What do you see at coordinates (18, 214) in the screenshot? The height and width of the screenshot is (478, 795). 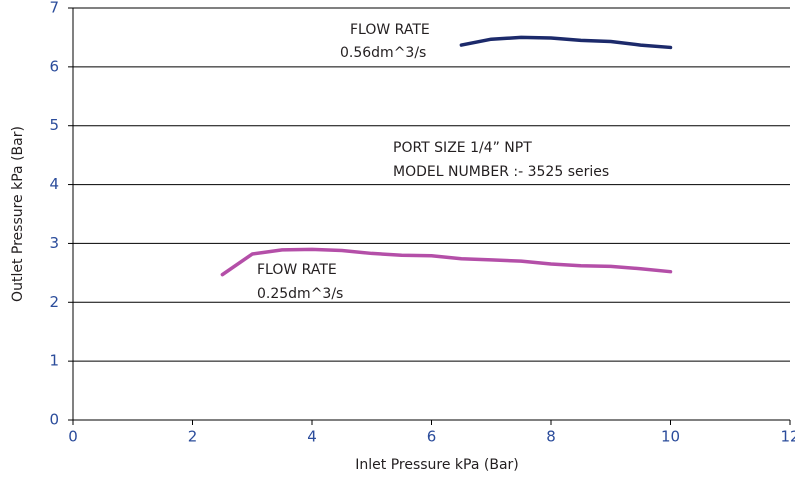 I see `y-axis-label: Outlet Pressure kPa (Bar)` at bounding box center [18, 214].